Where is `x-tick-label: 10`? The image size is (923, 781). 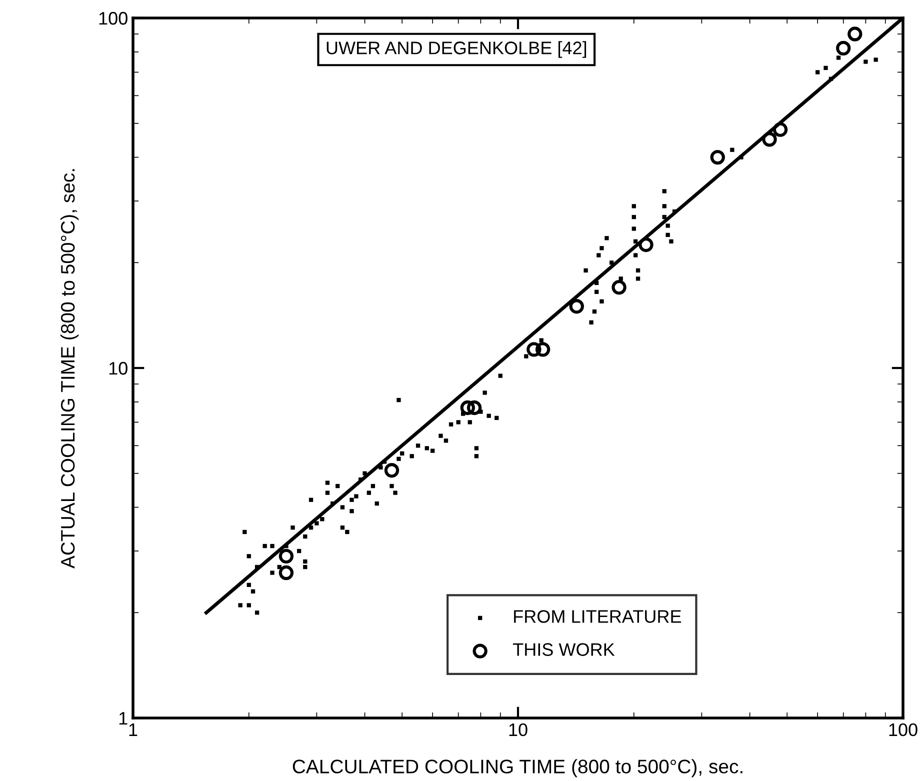 x-tick-label: 10 is located at coordinates (518, 729).